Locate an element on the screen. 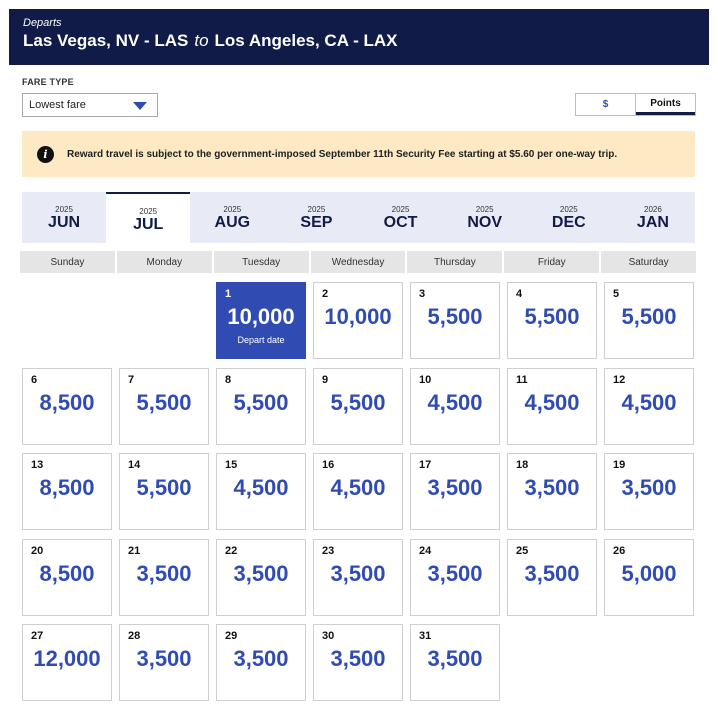 The image size is (718, 711). dollars-option: $ is located at coordinates (606, 104).